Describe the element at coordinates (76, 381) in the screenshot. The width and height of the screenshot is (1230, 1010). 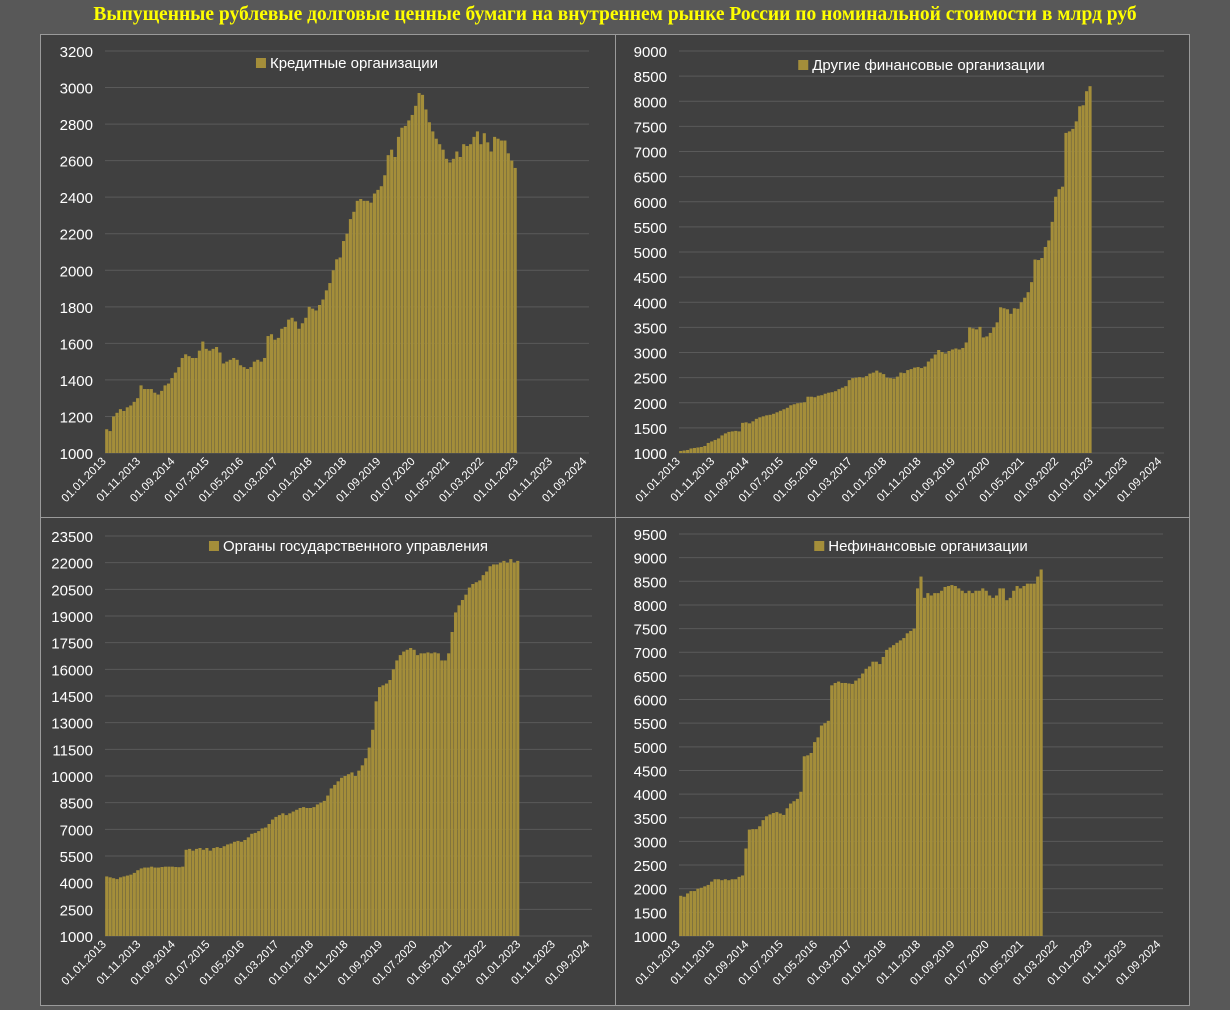
I see `y-tick-label: 1400` at that location.